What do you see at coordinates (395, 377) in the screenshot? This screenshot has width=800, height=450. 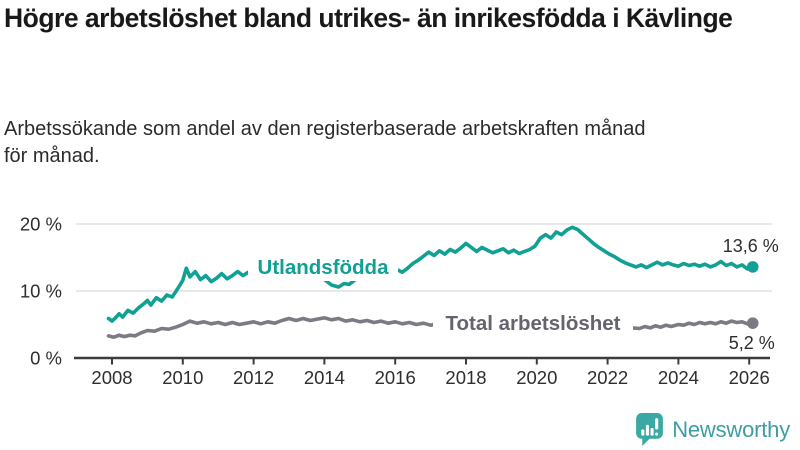 I see `x-axis-tick-label: 2016` at bounding box center [395, 377].